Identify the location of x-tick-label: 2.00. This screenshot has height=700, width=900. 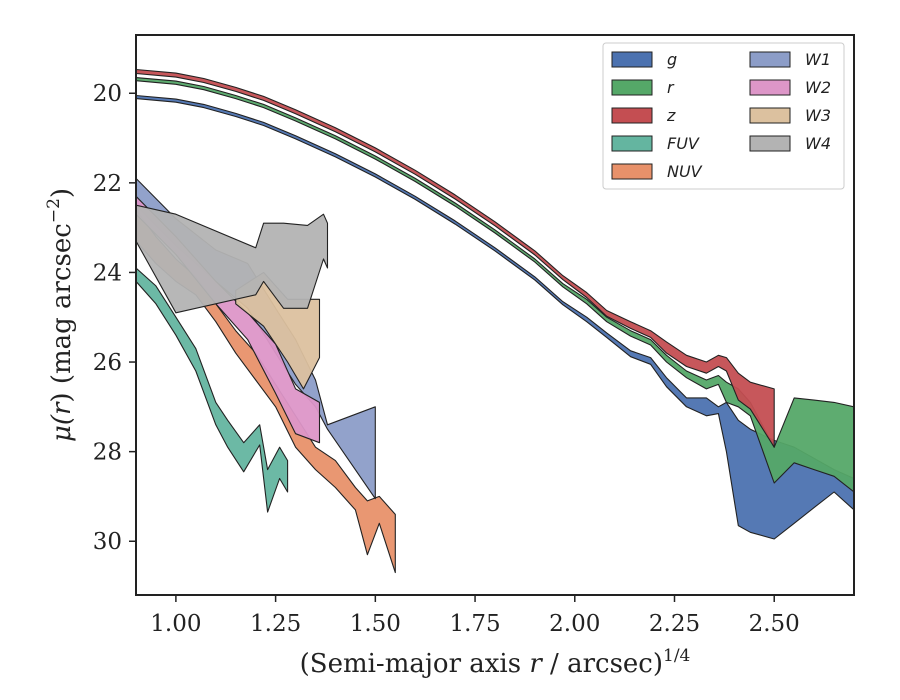
(574, 624).